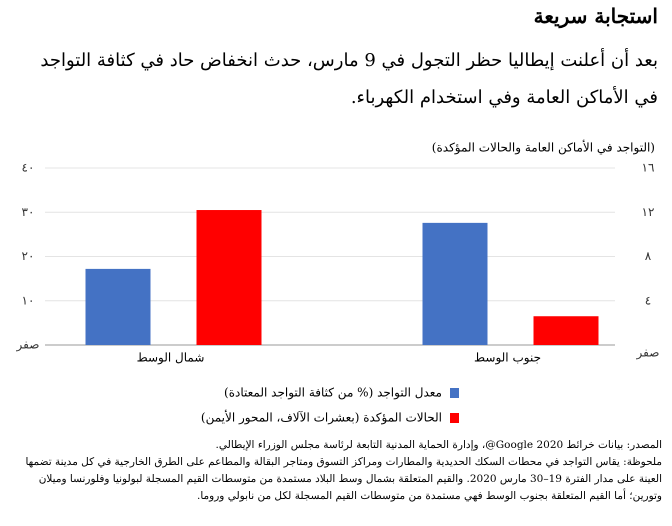 This screenshot has width=672, height=526. I want to click on y2-tick-label: ٤, so click(648, 300).